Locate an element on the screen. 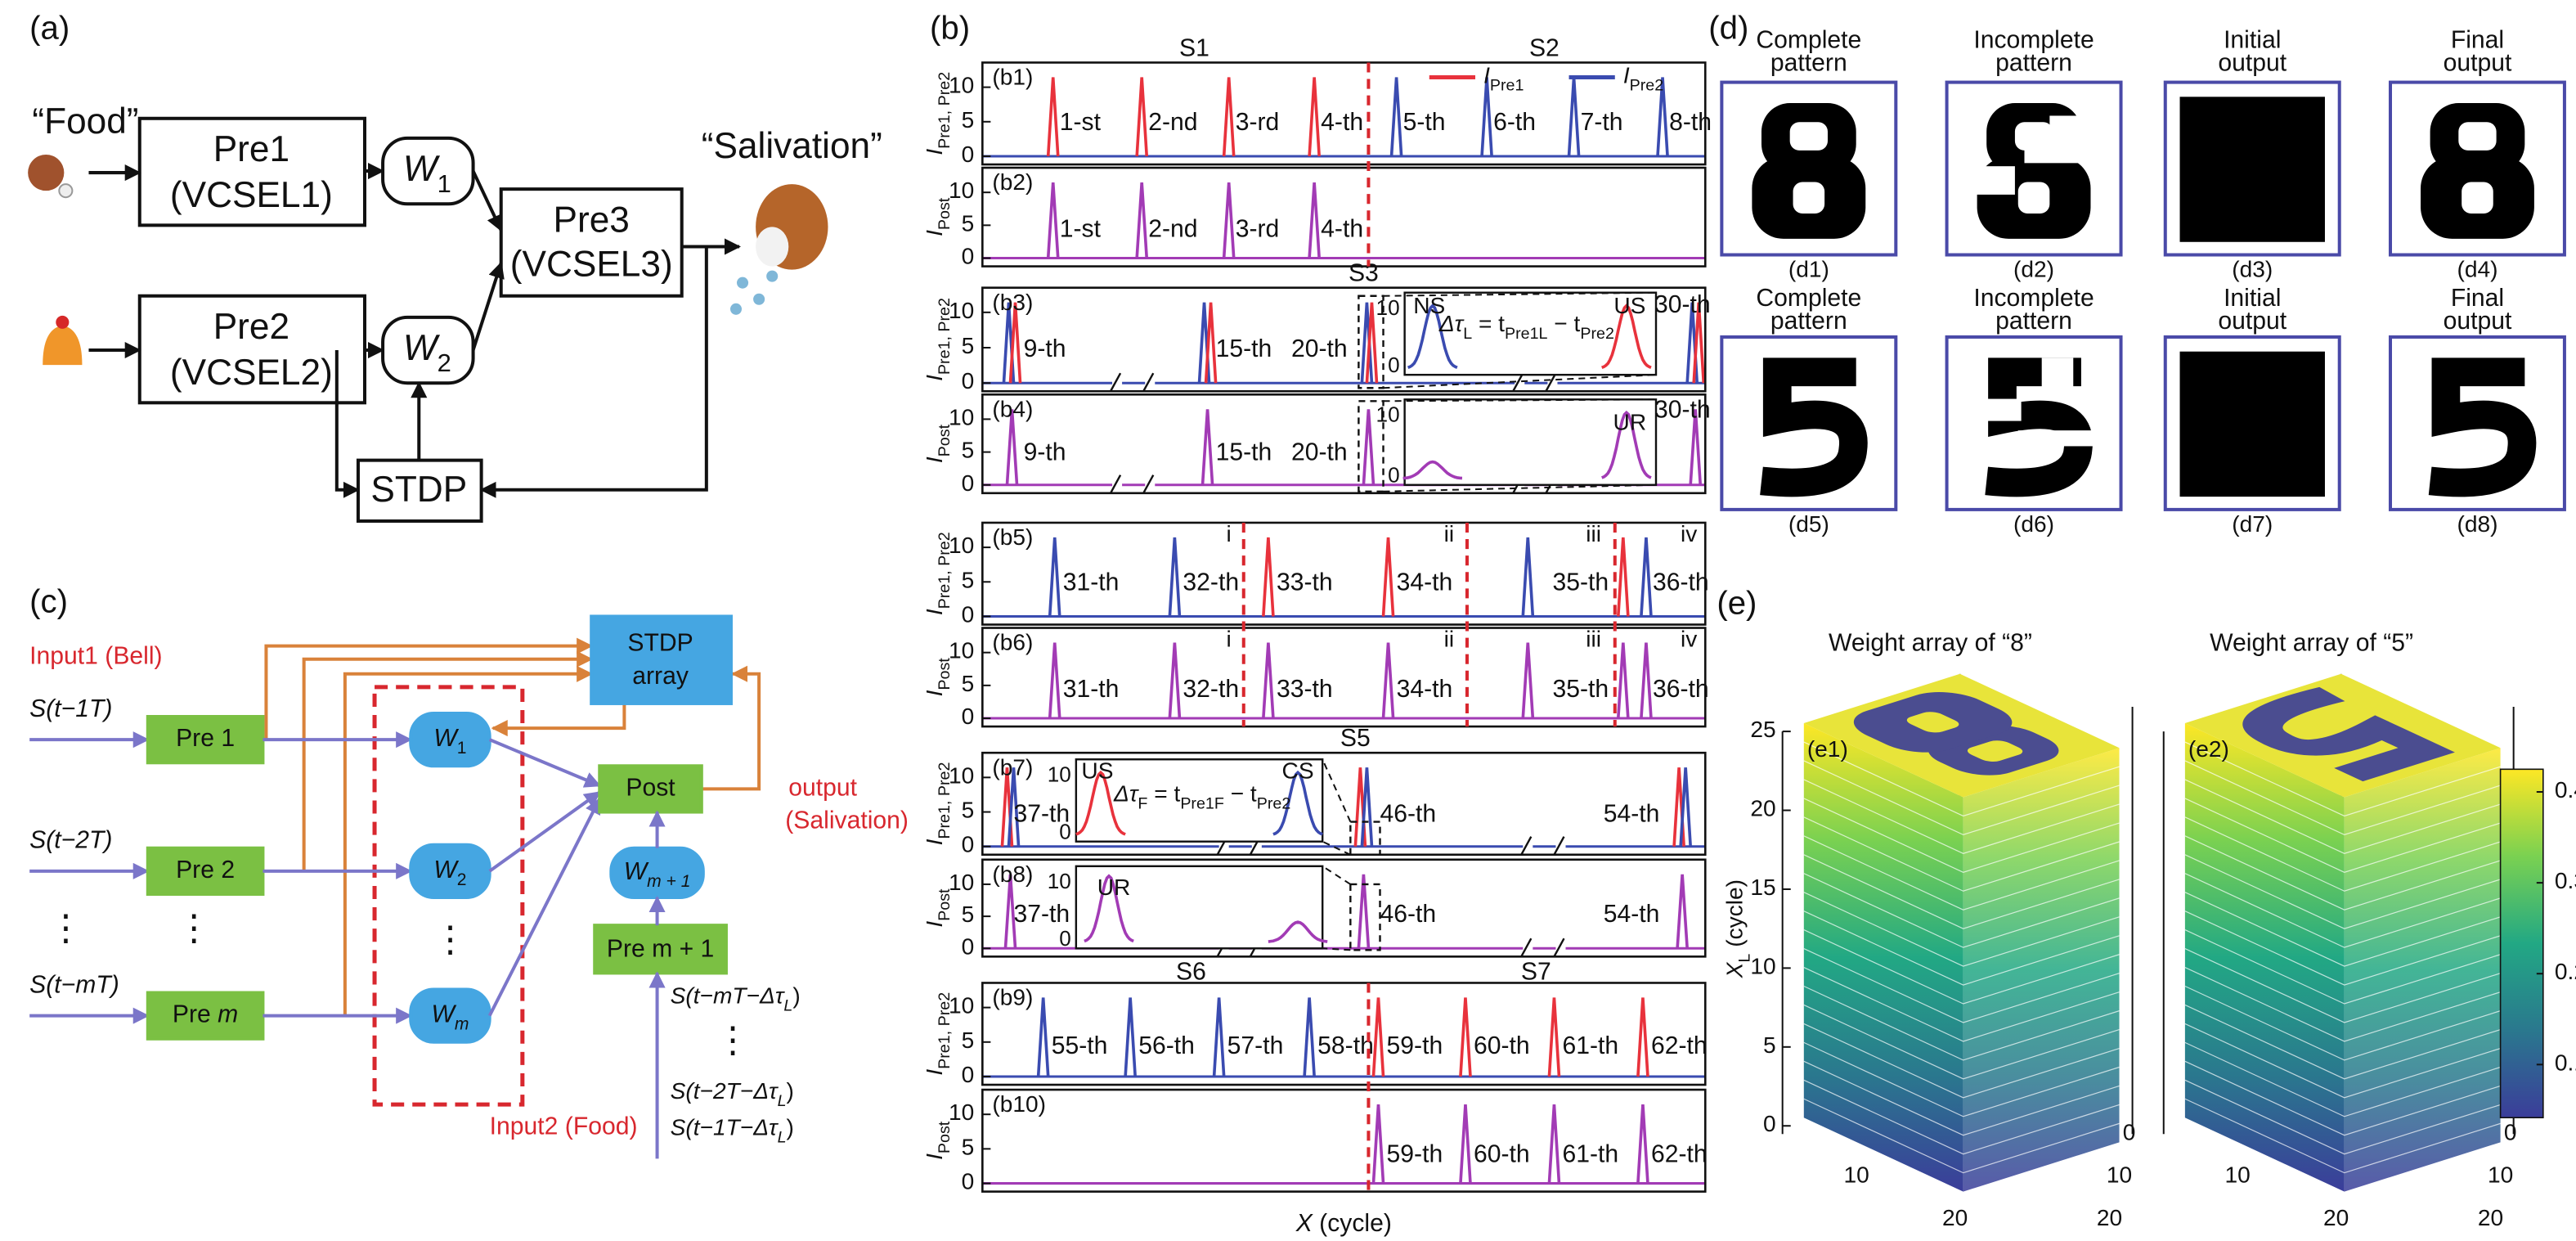  row-tag: (b1) is located at coordinates (1012, 77).